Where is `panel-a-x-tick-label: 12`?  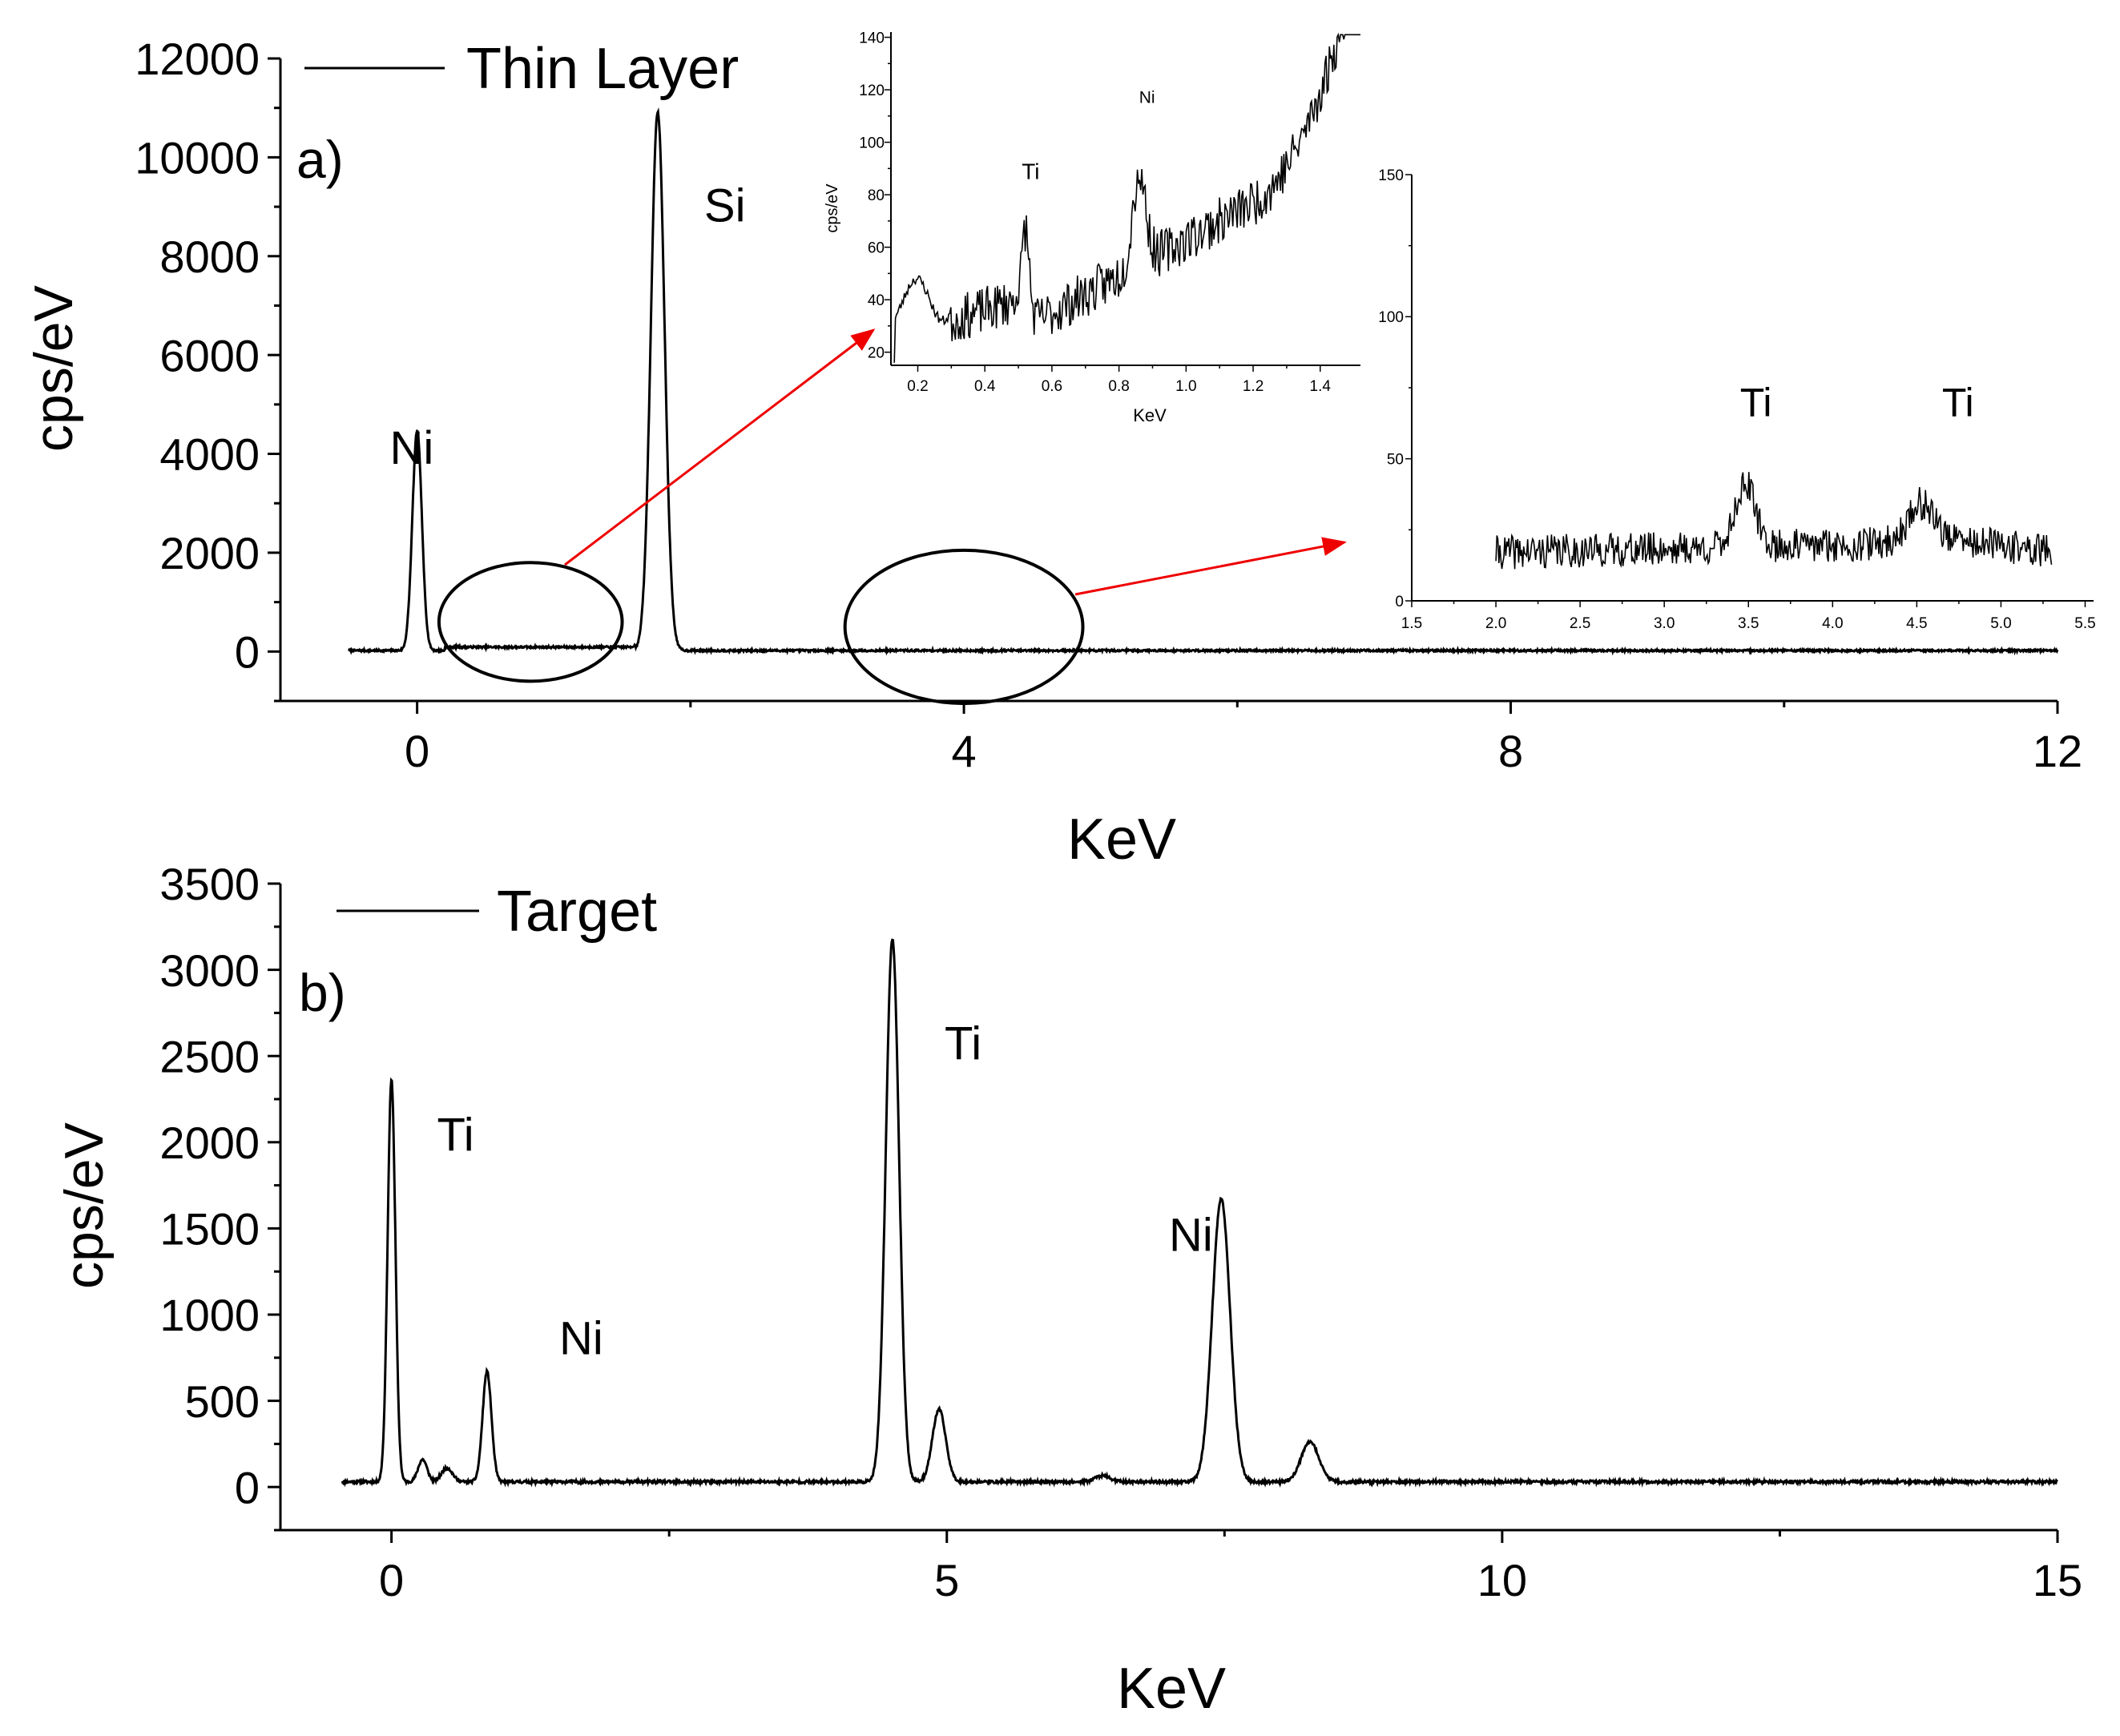 panel-a-x-tick-label: 12 is located at coordinates (2057, 751).